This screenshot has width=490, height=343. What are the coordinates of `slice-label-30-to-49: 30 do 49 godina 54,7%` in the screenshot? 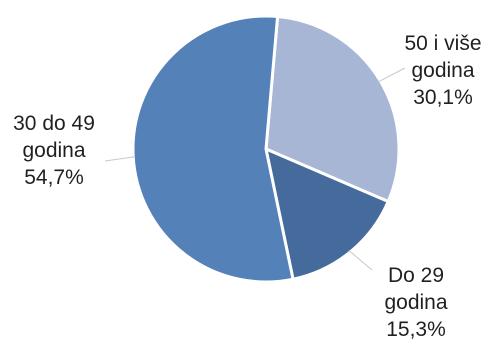 It's located at (54, 150).